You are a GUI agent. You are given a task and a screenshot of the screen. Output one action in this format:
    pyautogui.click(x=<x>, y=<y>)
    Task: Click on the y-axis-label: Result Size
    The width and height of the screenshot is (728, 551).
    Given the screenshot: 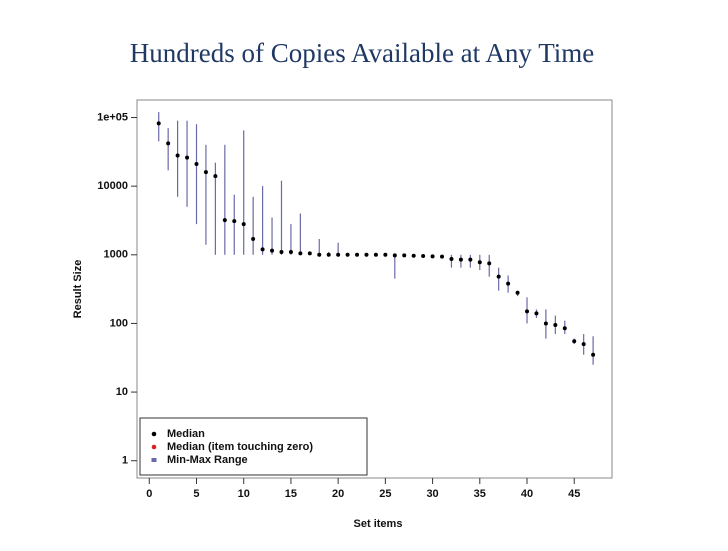 What is the action you would take?
    pyautogui.click(x=78, y=289)
    